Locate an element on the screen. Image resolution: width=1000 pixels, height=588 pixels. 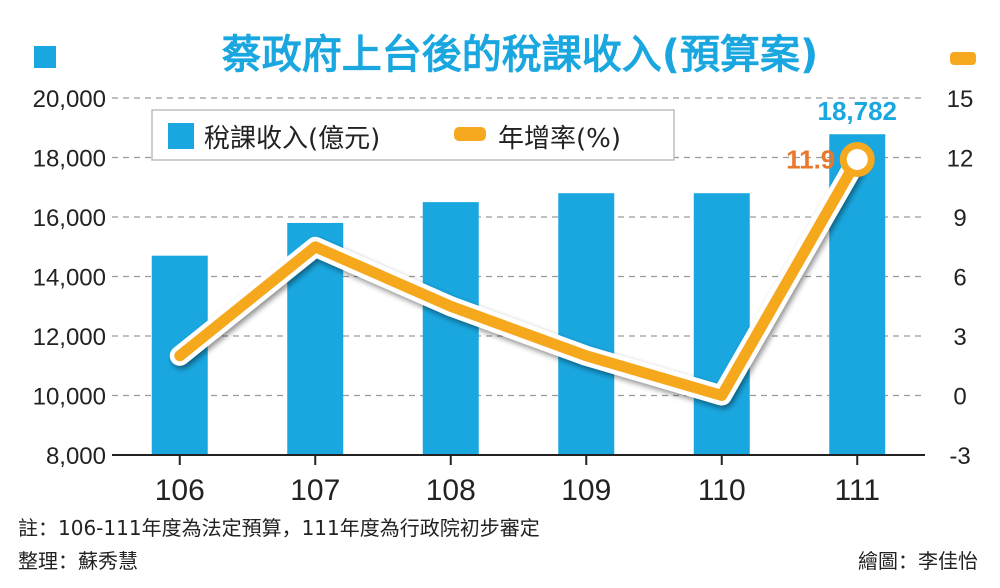
title-marker-left is located at coordinates (45, 57).